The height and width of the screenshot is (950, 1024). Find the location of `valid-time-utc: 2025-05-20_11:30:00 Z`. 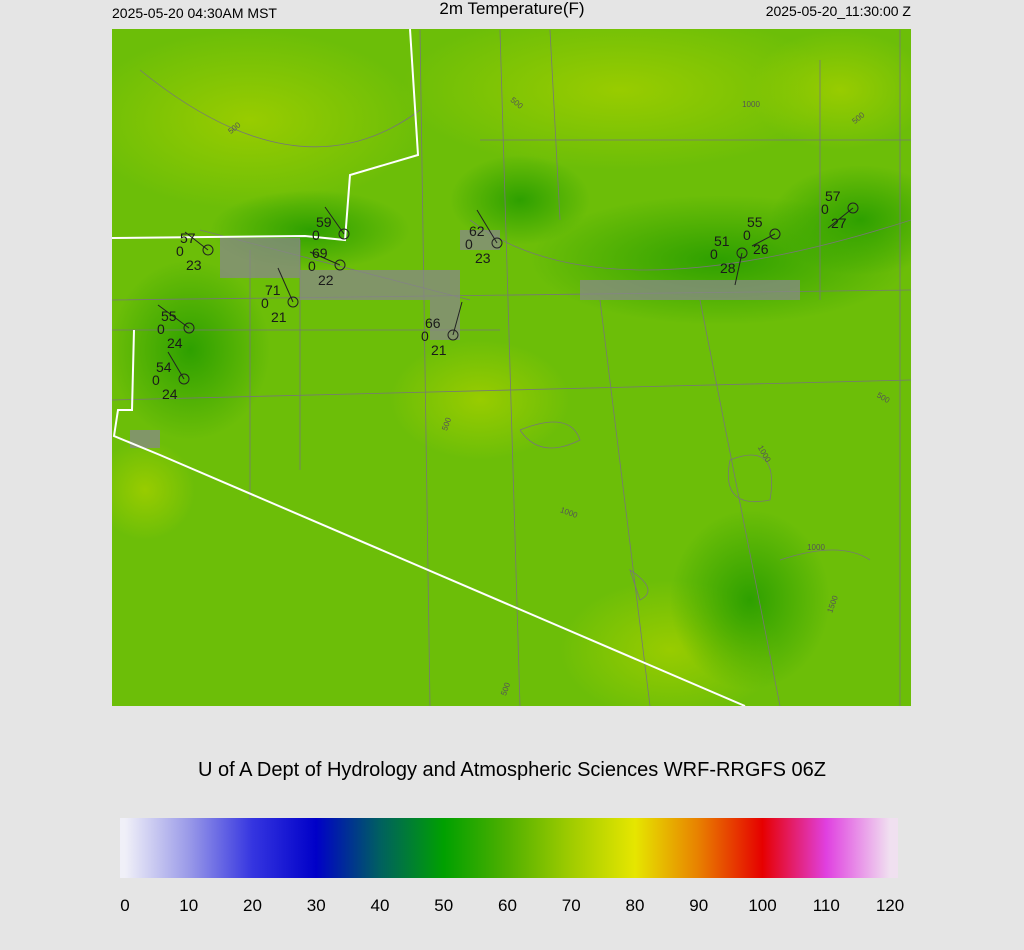

valid-time-utc: 2025-05-20_11:30:00 Z is located at coordinates (839, 11).